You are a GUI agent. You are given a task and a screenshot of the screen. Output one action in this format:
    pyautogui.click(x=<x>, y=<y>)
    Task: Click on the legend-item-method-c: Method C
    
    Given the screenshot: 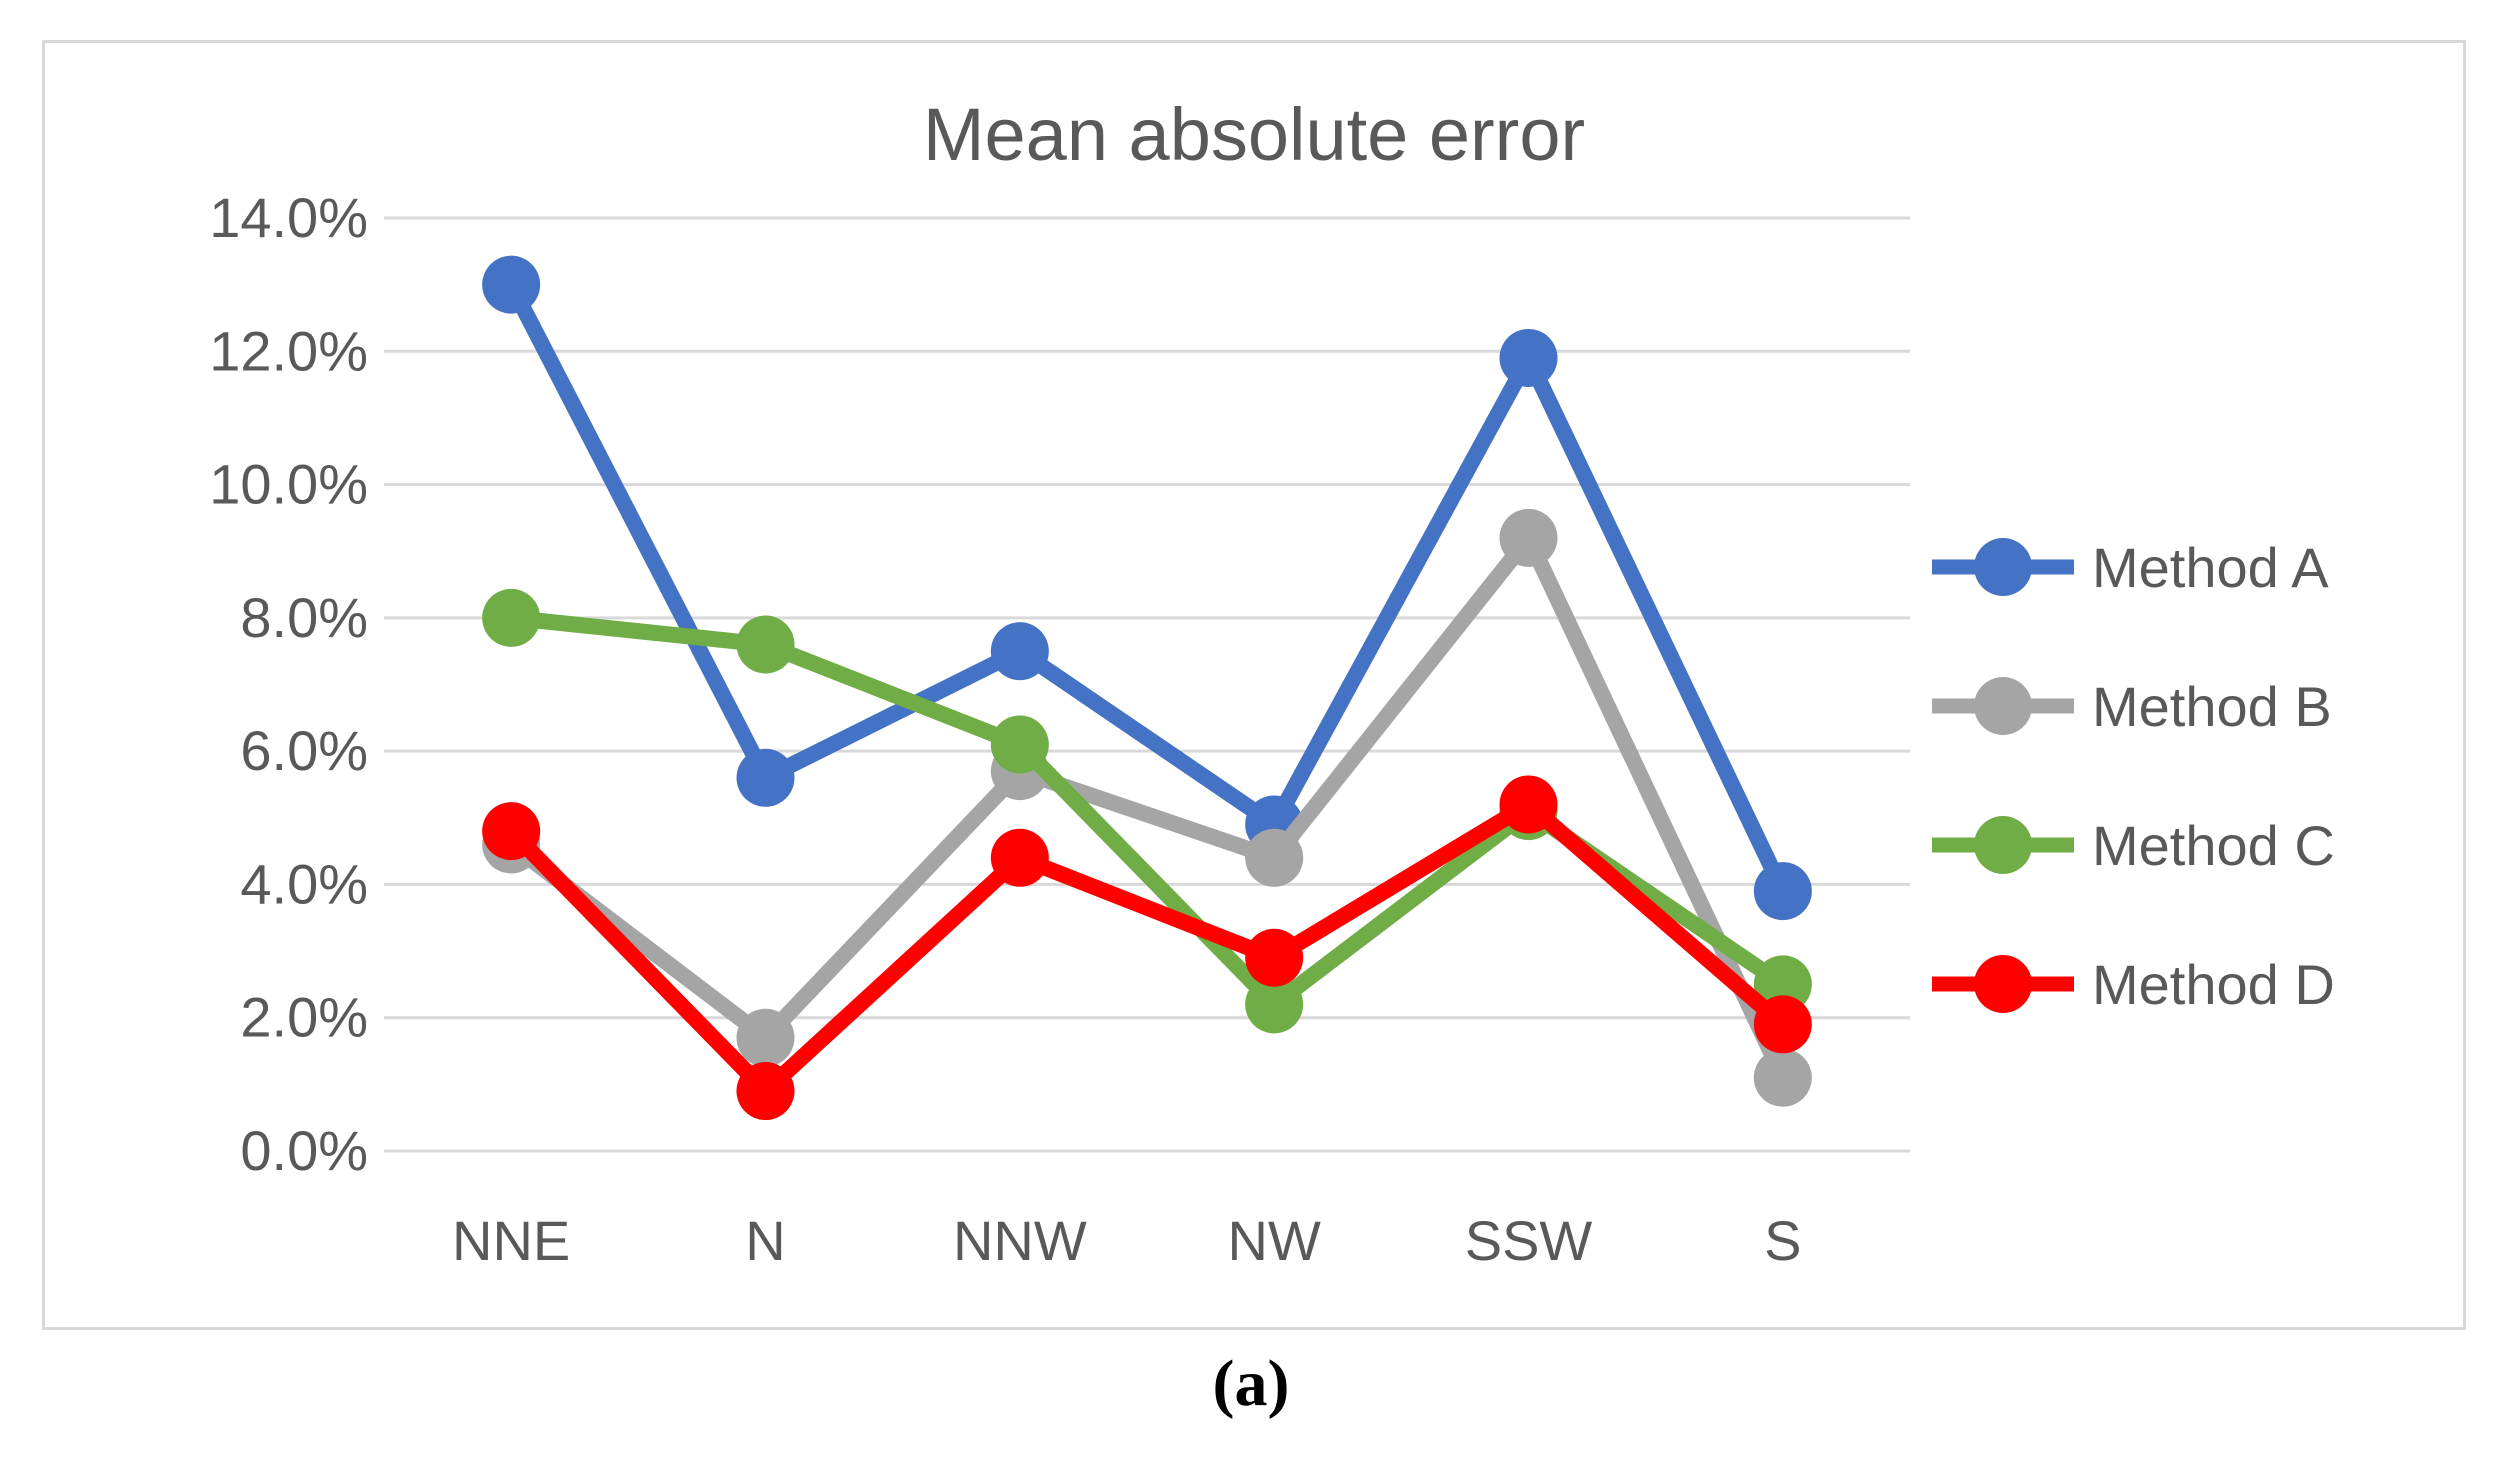 What is the action you would take?
    pyautogui.click(x=2131, y=845)
    